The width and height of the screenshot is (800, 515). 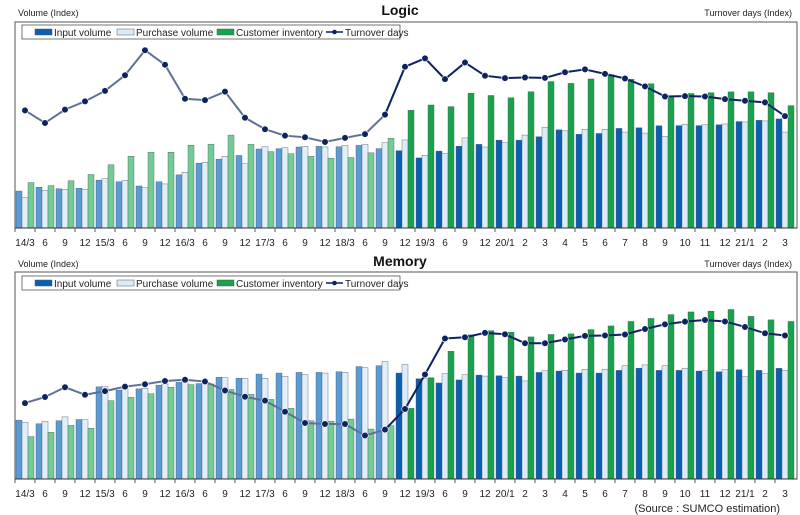 What do you see at coordinates (425, 243) in the screenshot?
I see `x-tick-label: 19/3` at bounding box center [425, 243].